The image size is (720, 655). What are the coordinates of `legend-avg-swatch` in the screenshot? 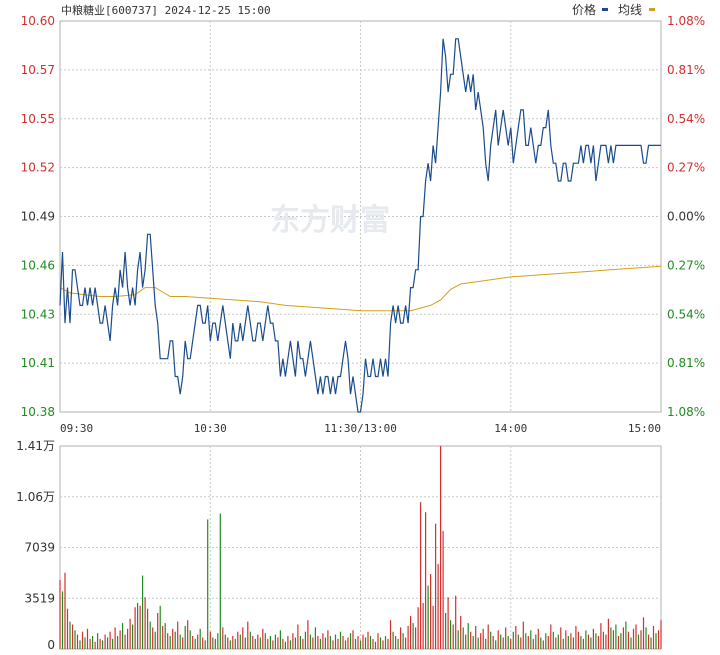 It's located at (652, 9).